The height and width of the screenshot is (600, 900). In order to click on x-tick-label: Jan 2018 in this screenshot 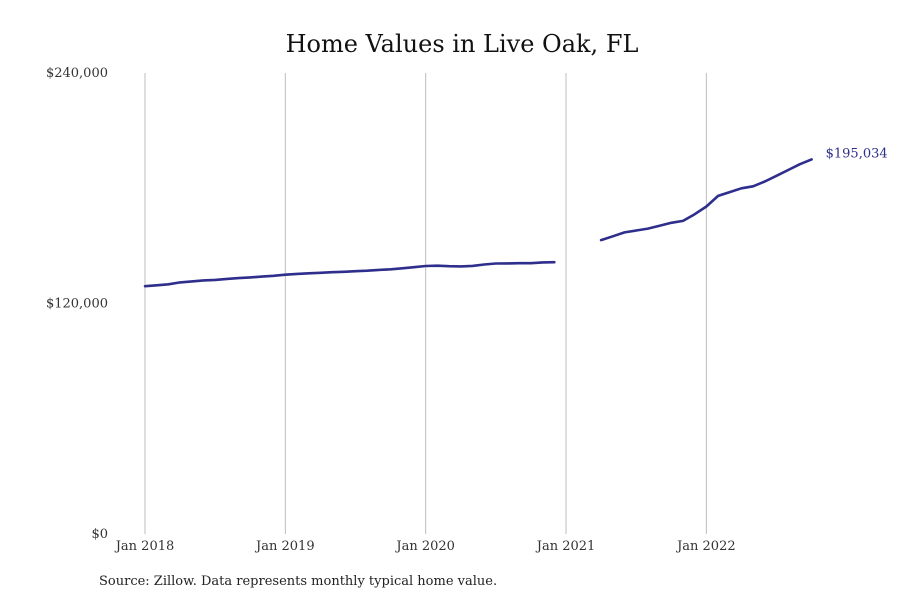, I will do `click(144, 546)`.